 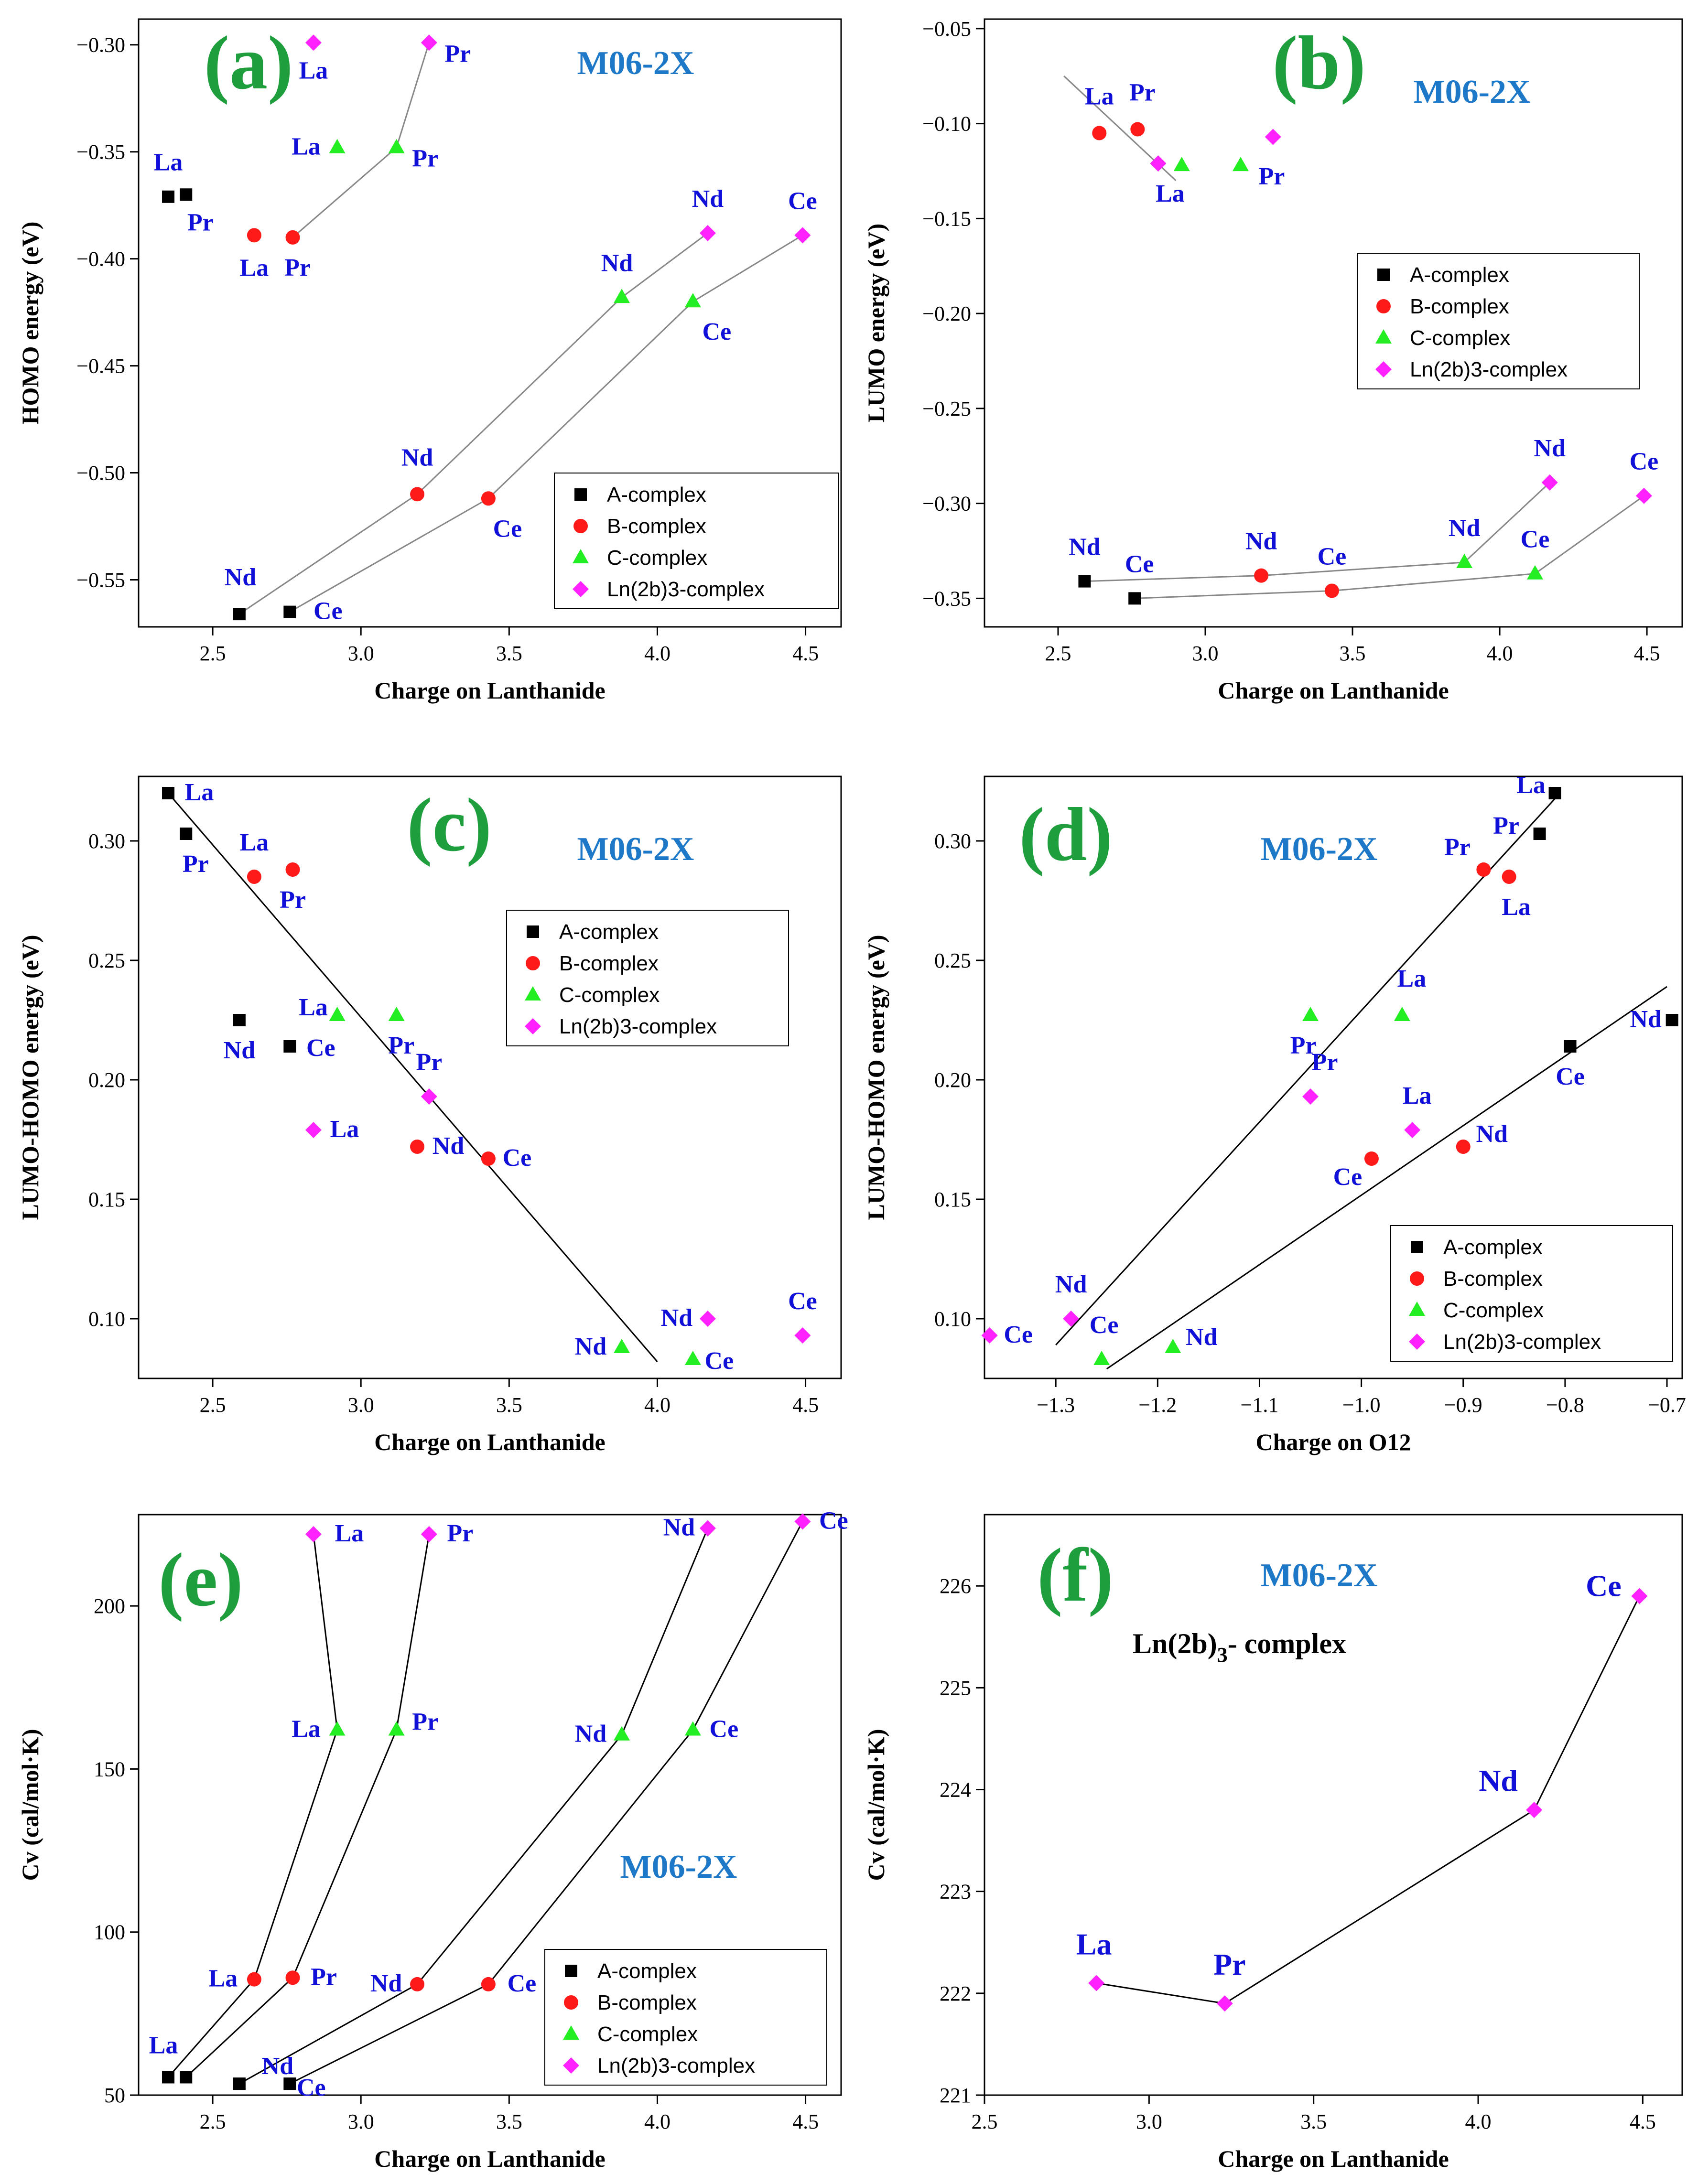 What do you see at coordinates (953, 960) in the screenshot?
I see `y-tick-label: 0.25` at bounding box center [953, 960].